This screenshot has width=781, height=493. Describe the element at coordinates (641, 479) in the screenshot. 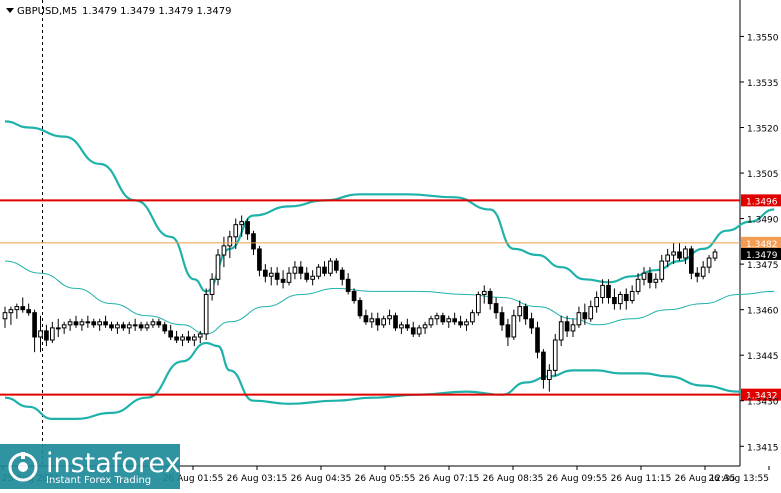

I see `x-tick-label: 26 Aug 11:15` at that location.